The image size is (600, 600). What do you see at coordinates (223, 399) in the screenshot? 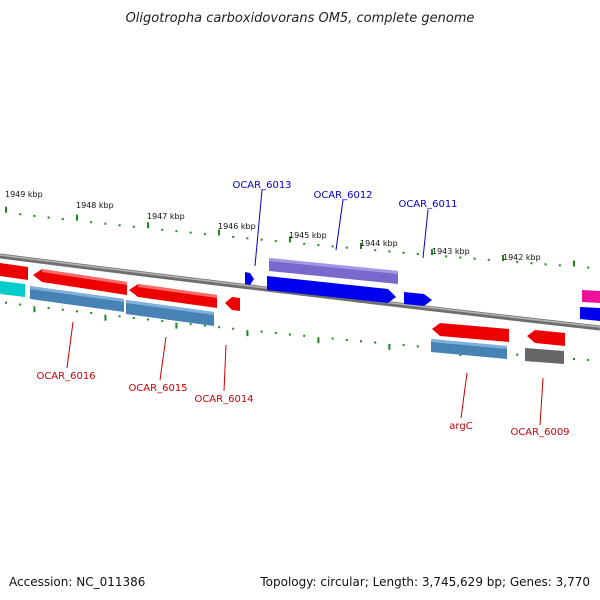
I see `gene-label: OCAR_6014` at bounding box center [223, 399].